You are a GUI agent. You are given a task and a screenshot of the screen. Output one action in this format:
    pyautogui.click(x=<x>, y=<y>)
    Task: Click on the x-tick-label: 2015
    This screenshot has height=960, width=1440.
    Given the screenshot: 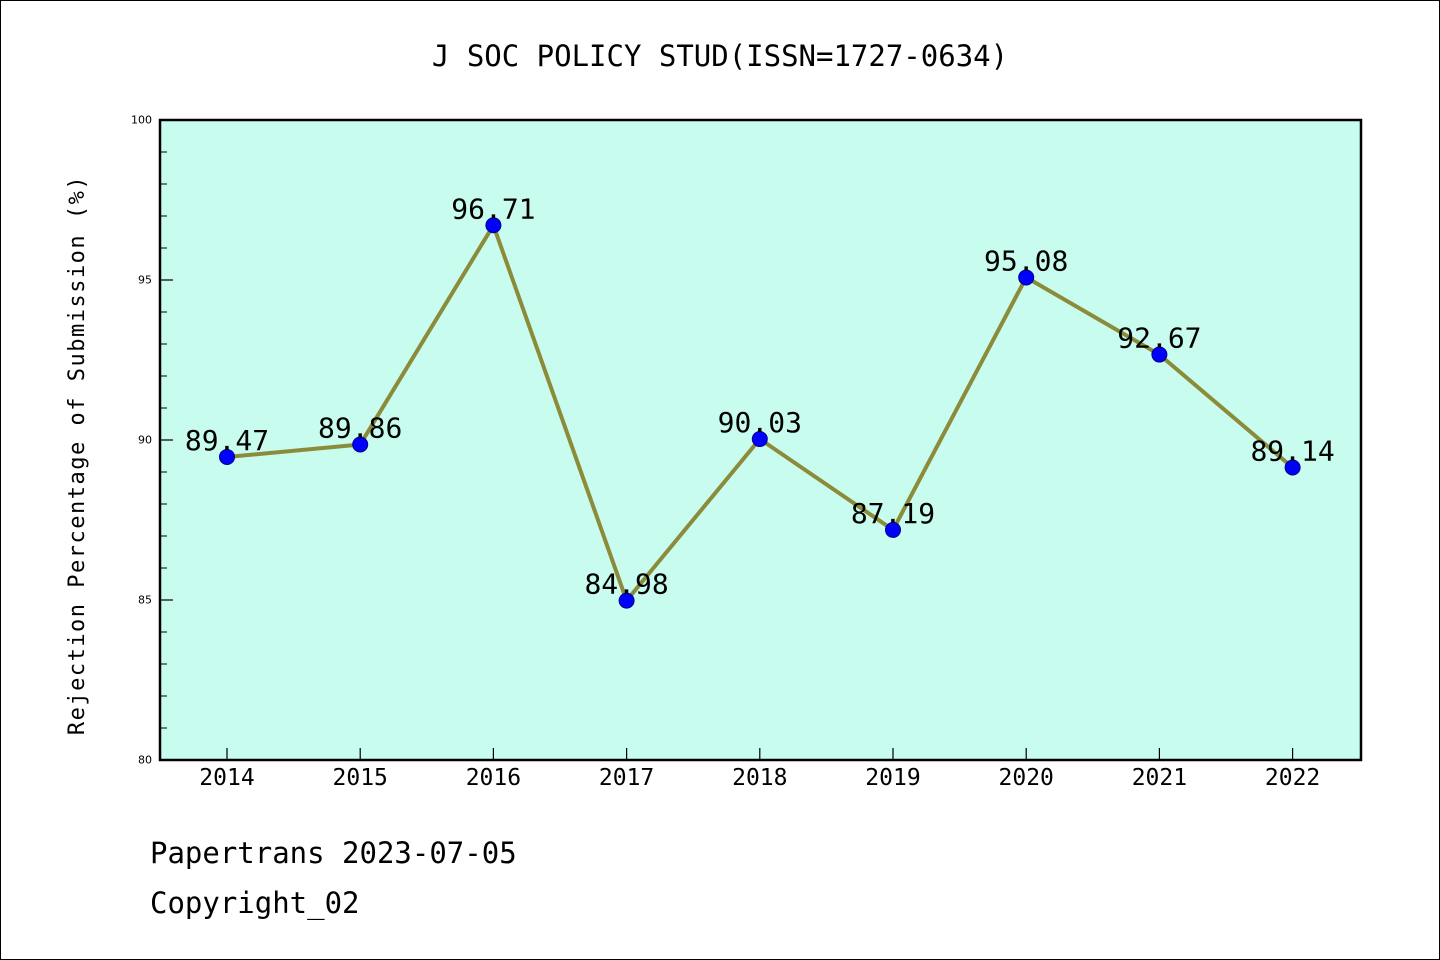 What is the action you would take?
    pyautogui.click(x=360, y=778)
    